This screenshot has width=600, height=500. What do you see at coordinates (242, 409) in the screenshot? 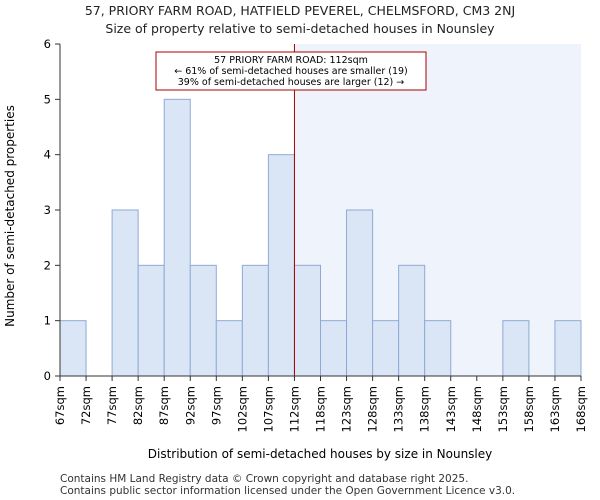
I see `x-tick-label: 102sqm` at bounding box center [242, 409].